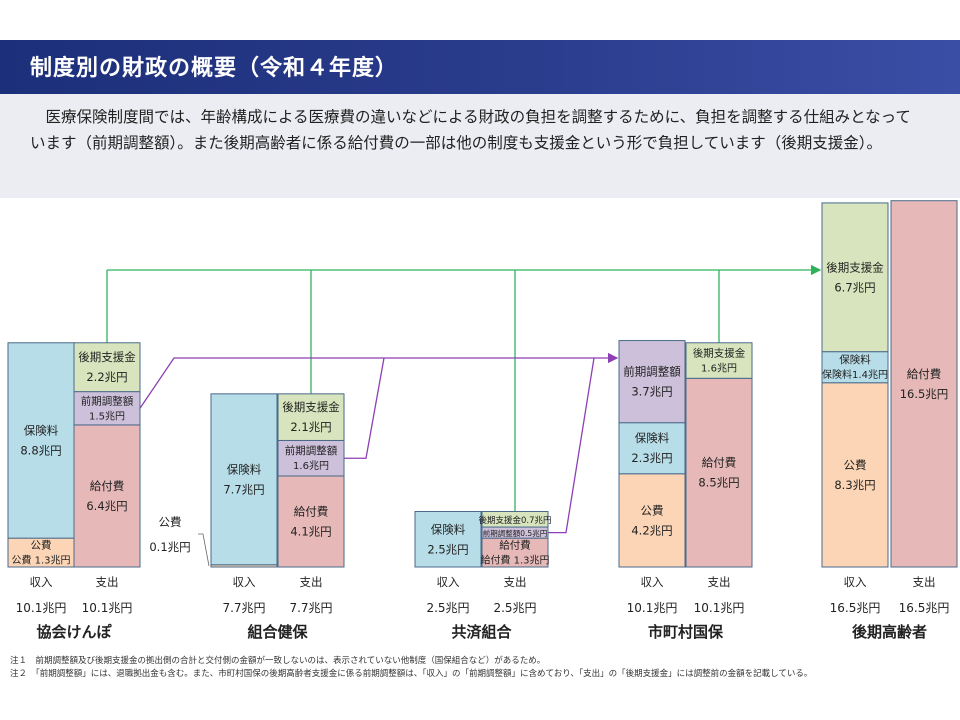  Describe the element at coordinates (515, 545) in the screenshot. I see `segment-category-expense-2-0: 給付費` at that location.